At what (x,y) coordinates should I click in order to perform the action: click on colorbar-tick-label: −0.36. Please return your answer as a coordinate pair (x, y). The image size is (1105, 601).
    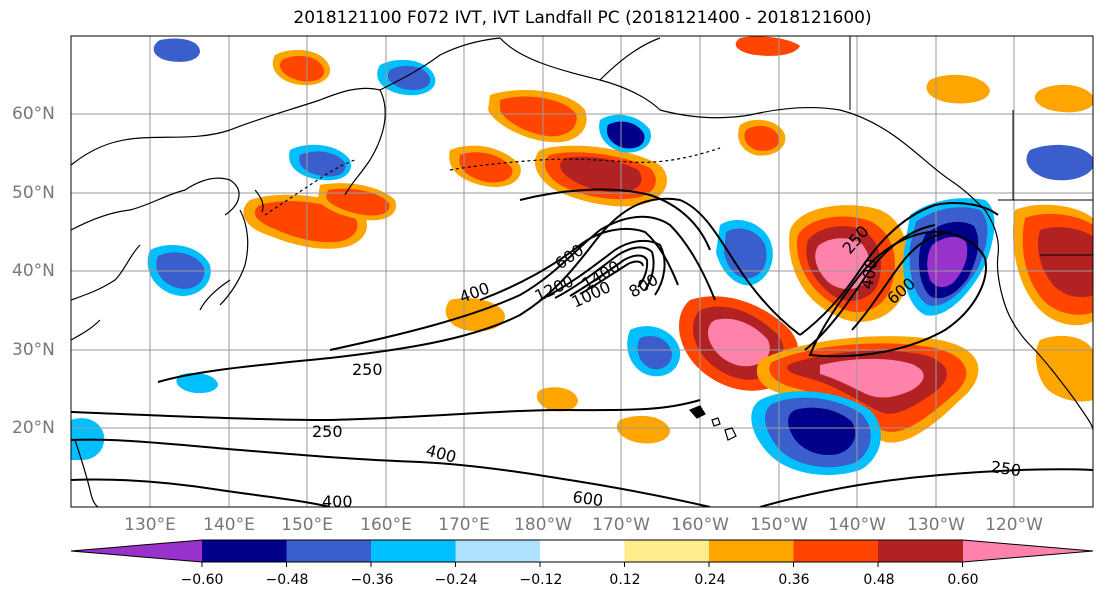
    Looking at the image, I should click on (372, 580).